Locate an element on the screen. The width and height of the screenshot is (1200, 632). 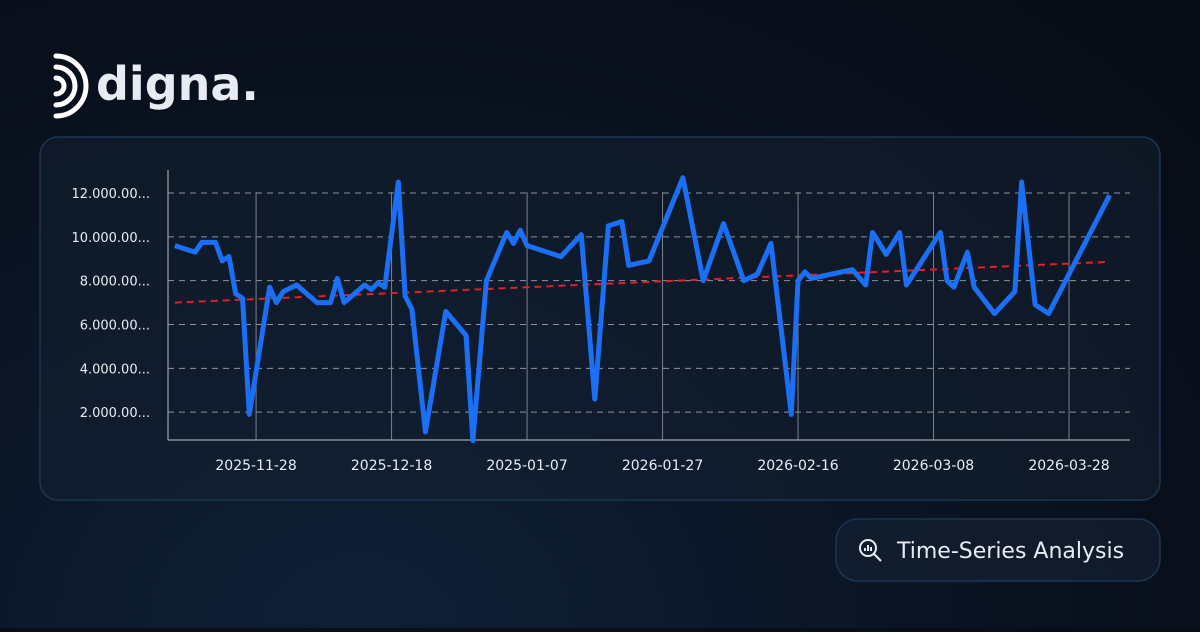
x-tick-label: 2025-12-18 is located at coordinates (391, 466).